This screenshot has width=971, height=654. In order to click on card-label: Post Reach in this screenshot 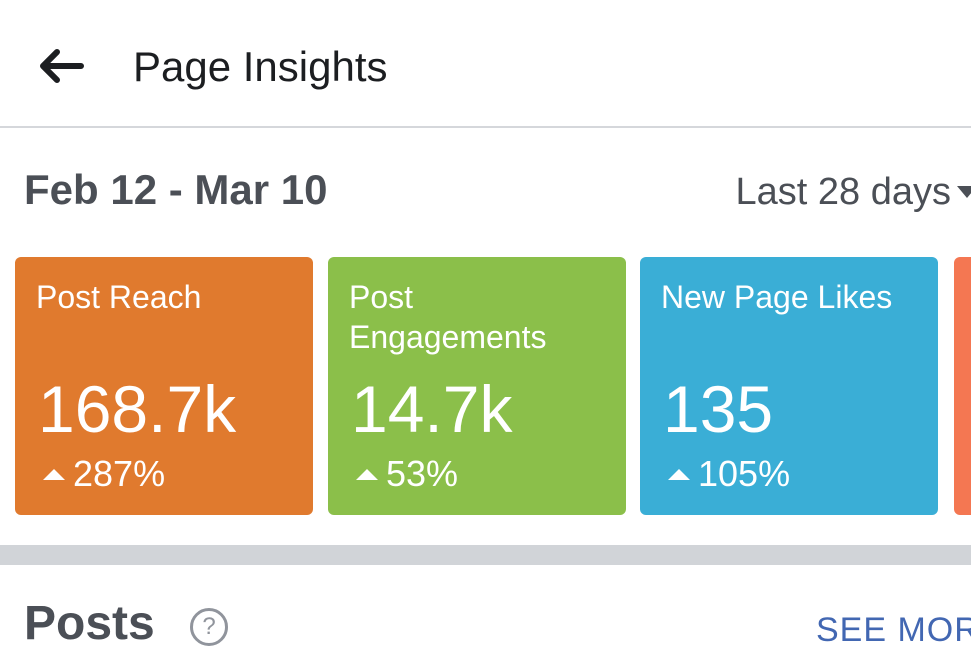, I will do `click(119, 297)`.